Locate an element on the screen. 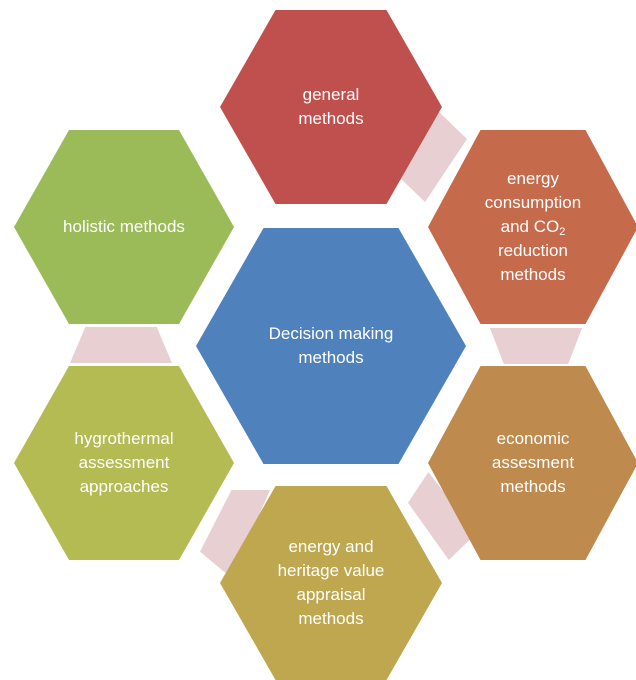 This screenshot has height=680, width=636. energy-co2-line1: energy is located at coordinates (533, 178).